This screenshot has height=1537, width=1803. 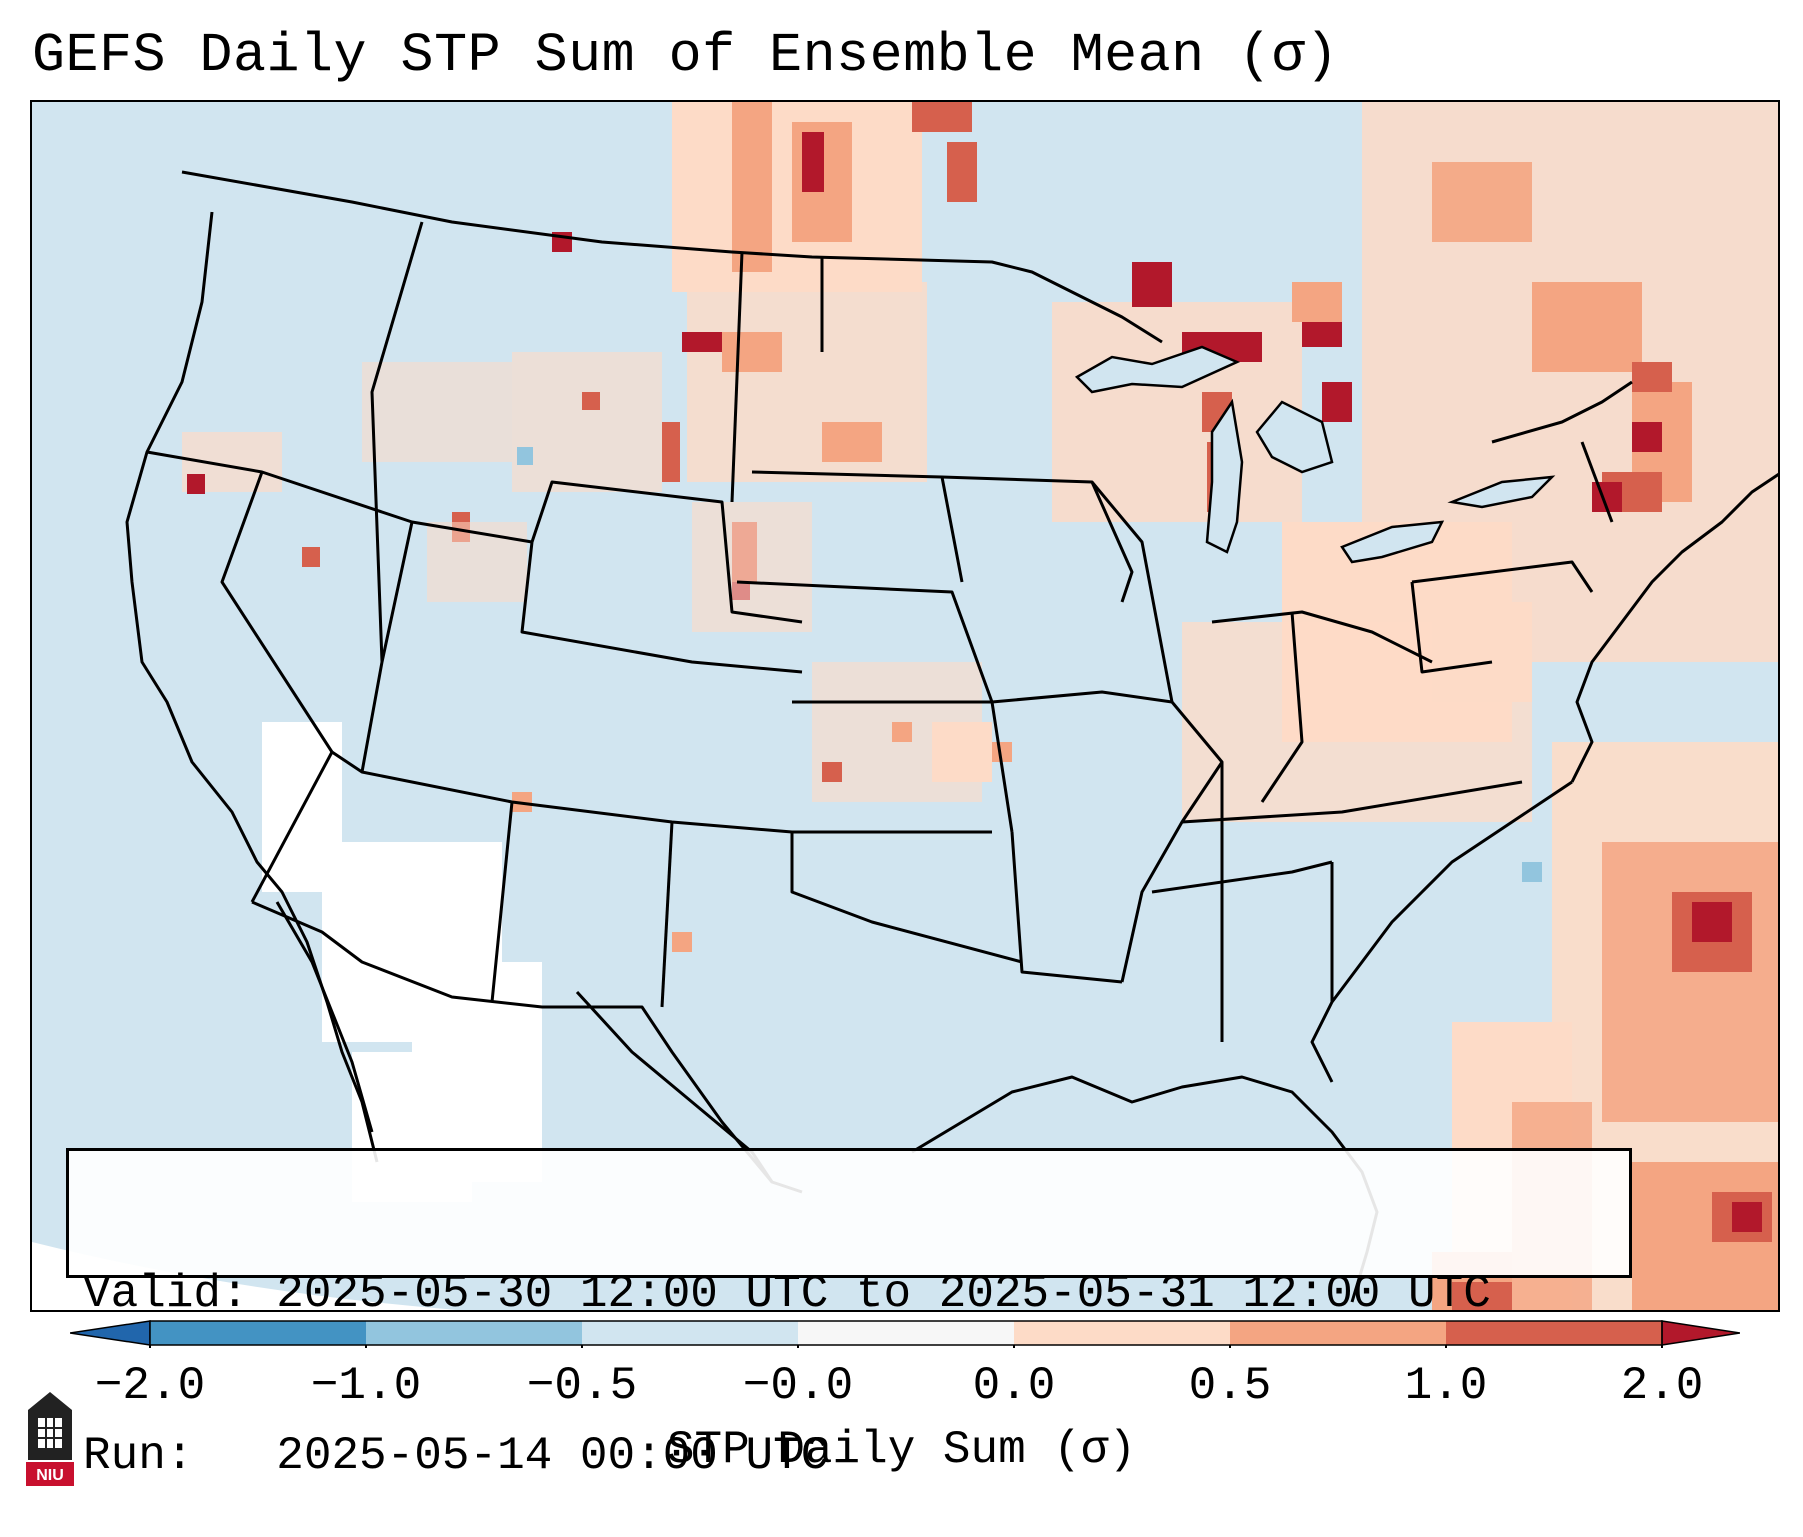 What do you see at coordinates (1230, 1386) in the screenshot?
I see `colorbar-tick-label: 0.5` at bounding box center [1230, 1386].